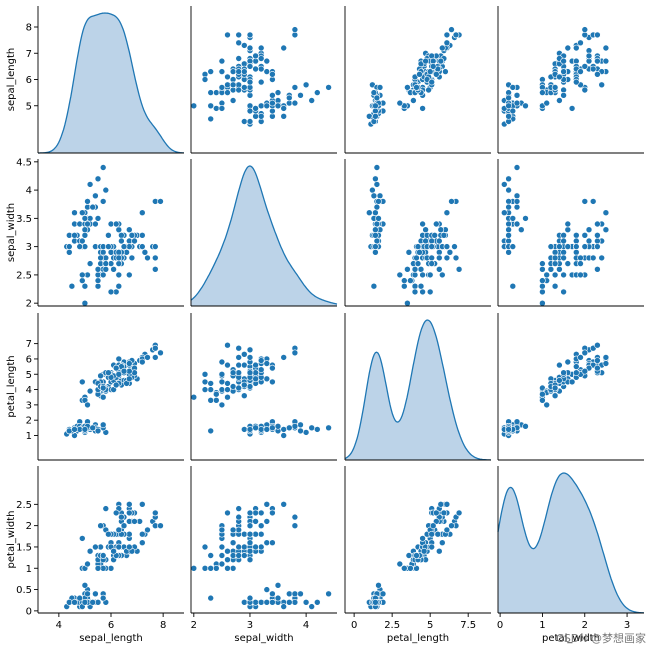 This screenshot has height=650, width=650. Describe the element at coordinates (418, 387) in the screenshot. I see `panel-petal_length-vs-petal_length` at that location.